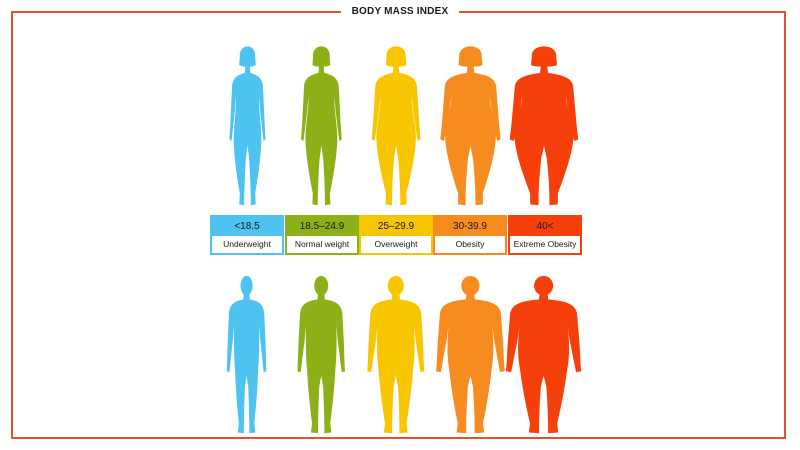  I want to click on male-obese-silhouette, so click(470, 353).